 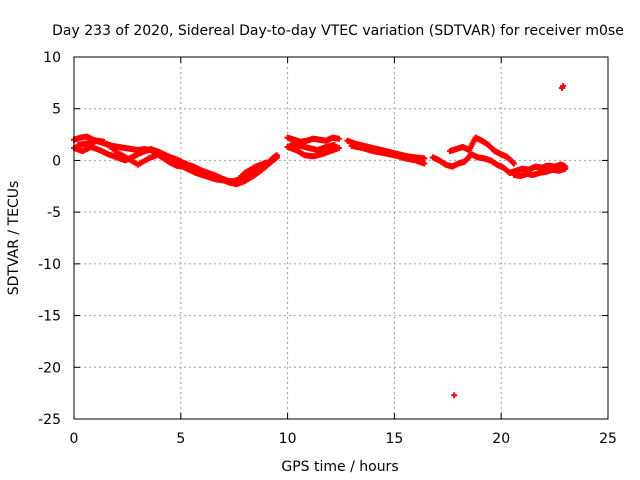 What do you see at coordinates (74, 439) in the screenshot?
I see `x-tick-label: 0` at bounding box center [74, 439].